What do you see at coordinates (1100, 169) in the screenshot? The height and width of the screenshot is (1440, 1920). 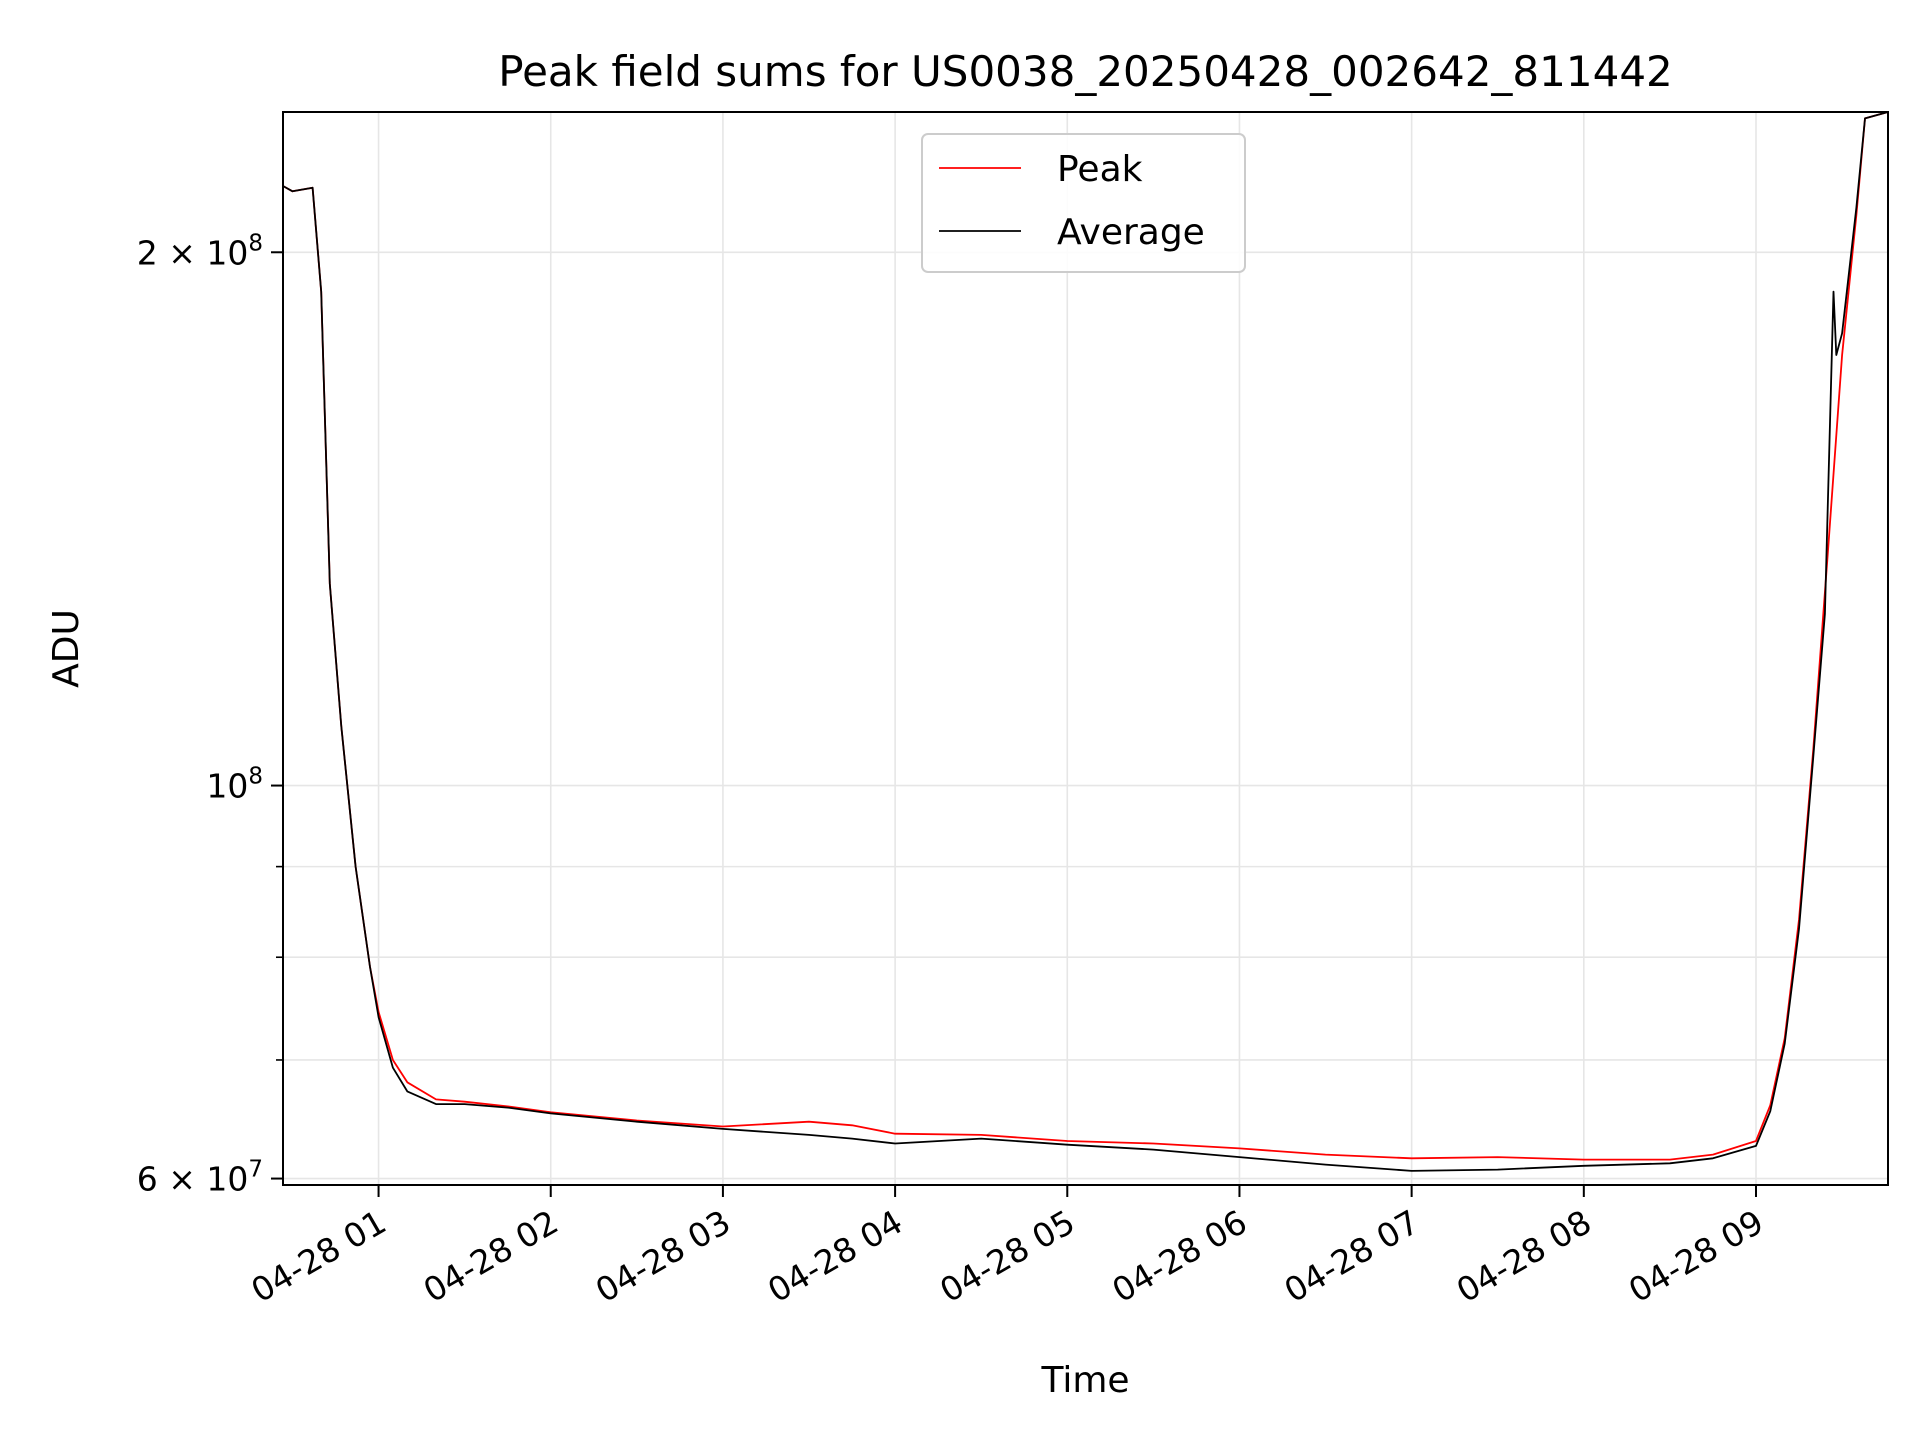 I see `legend-label: Peak` at bounding box center [1100, 169].